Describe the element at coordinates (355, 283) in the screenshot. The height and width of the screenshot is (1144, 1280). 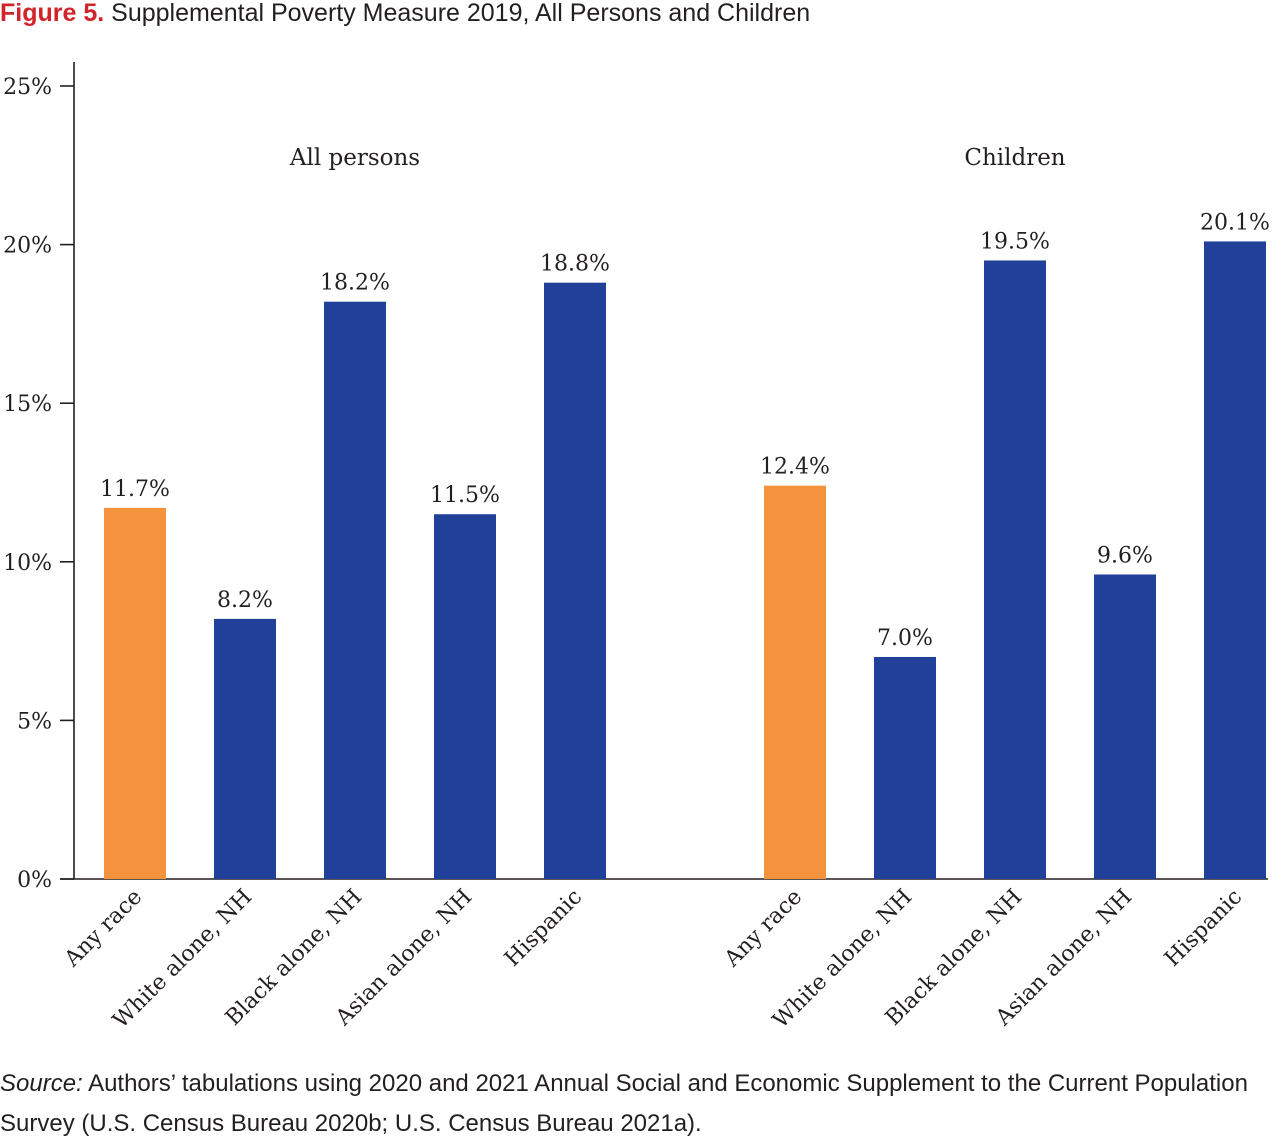
I see `data-label: 18.2%` at that location.